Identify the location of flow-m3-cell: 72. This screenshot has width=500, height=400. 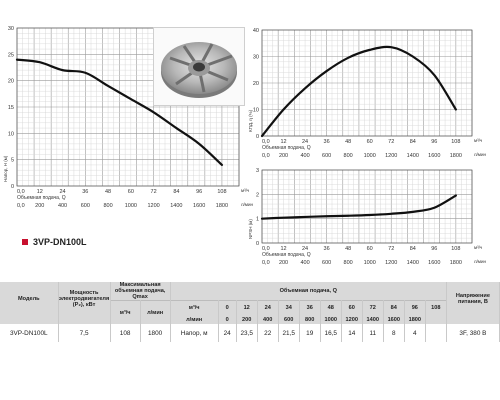
(373, 307).